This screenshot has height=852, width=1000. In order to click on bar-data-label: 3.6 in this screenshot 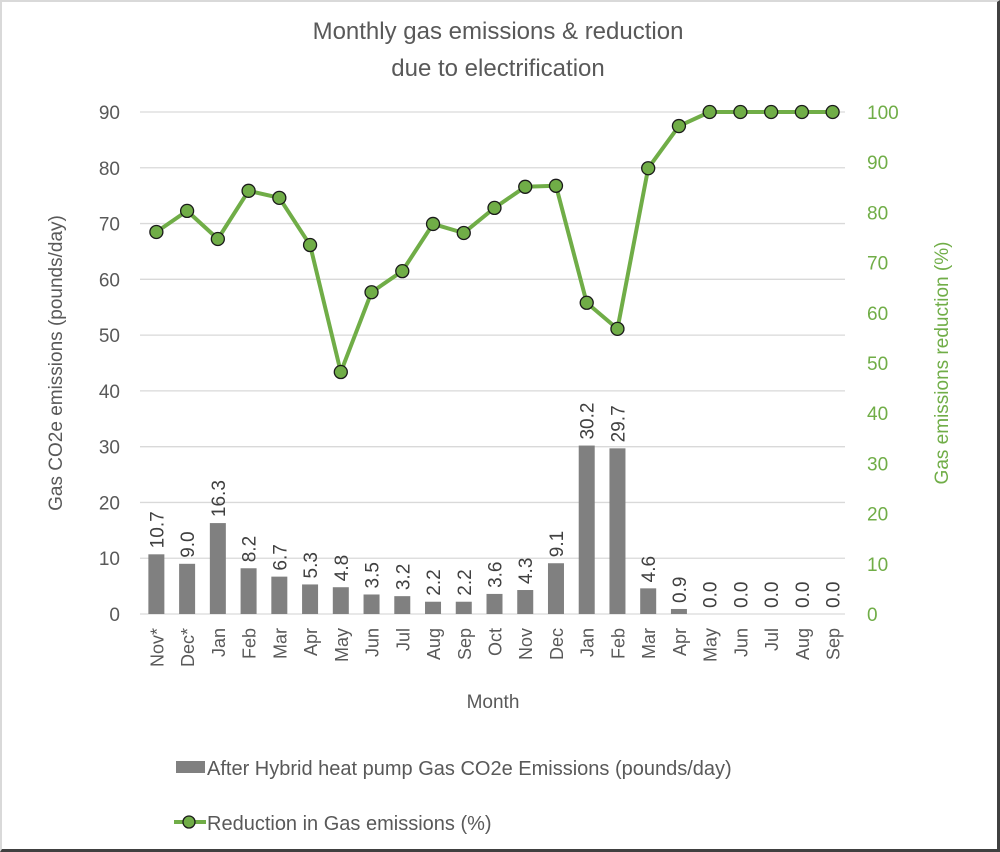, I will do `click(496, 574)`.